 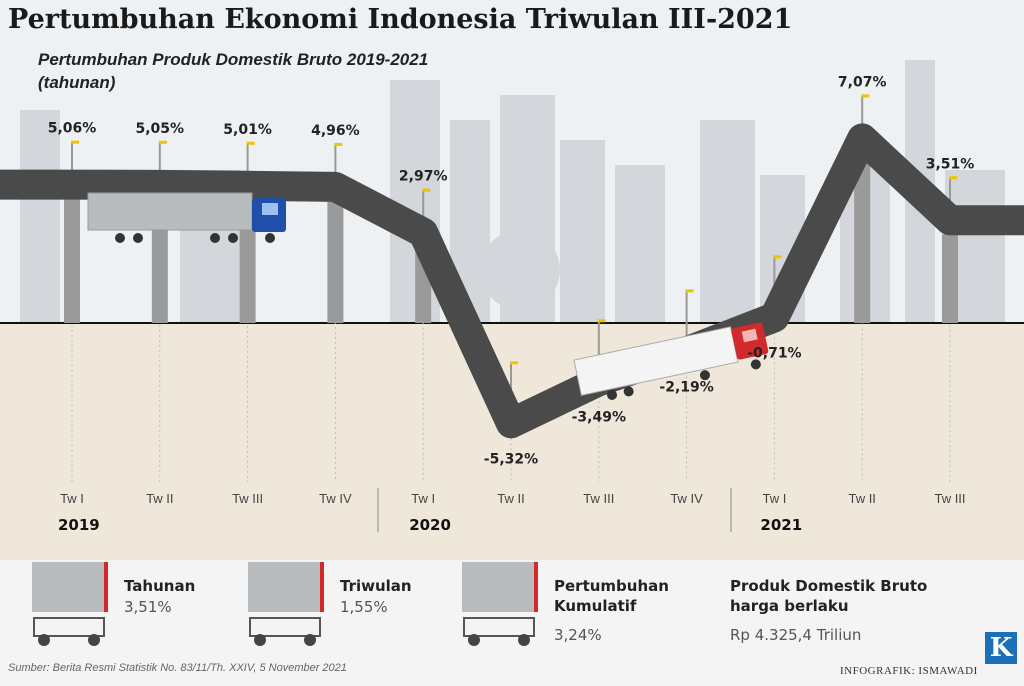 What do you see at coordinates (423, 177) in the screenshot?
I see `value-label: 2,97%` at bounding box center [423, 177].